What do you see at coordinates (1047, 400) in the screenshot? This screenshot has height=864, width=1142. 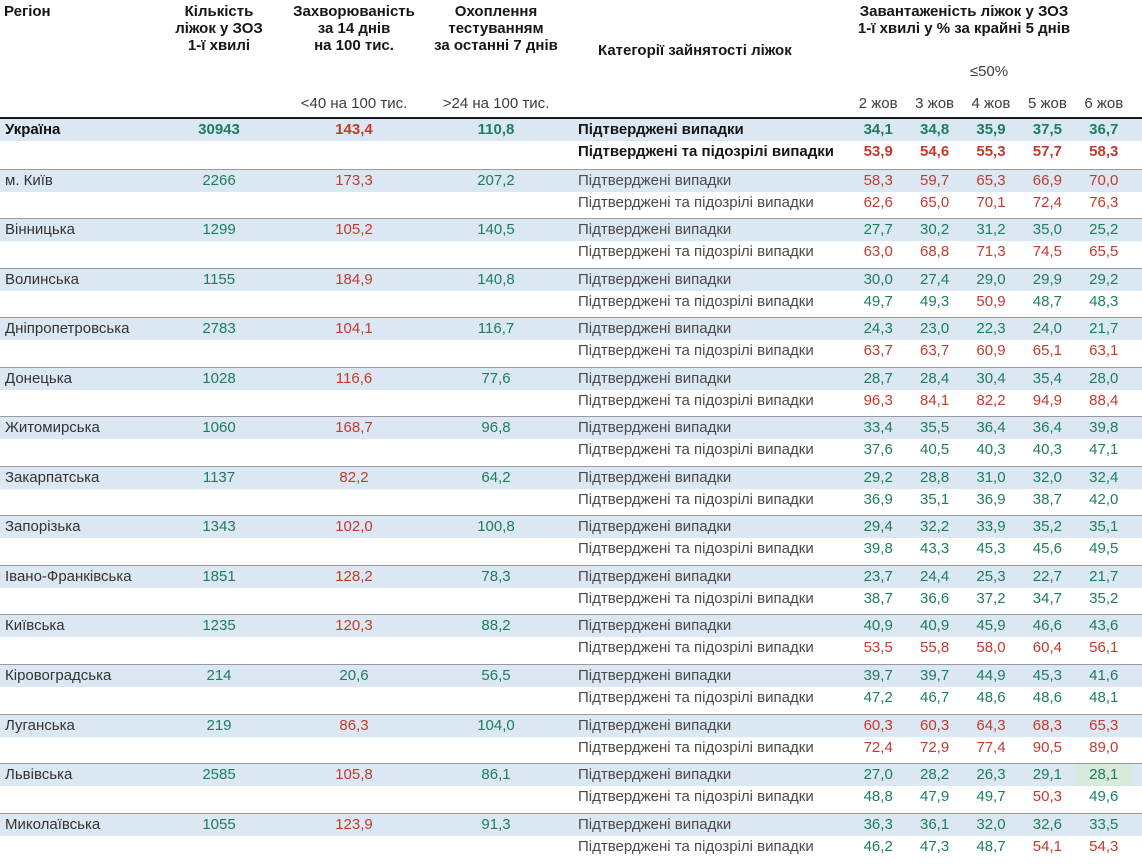 I see `occupancy-value: 94,9` at bounding box center [1047, 400].